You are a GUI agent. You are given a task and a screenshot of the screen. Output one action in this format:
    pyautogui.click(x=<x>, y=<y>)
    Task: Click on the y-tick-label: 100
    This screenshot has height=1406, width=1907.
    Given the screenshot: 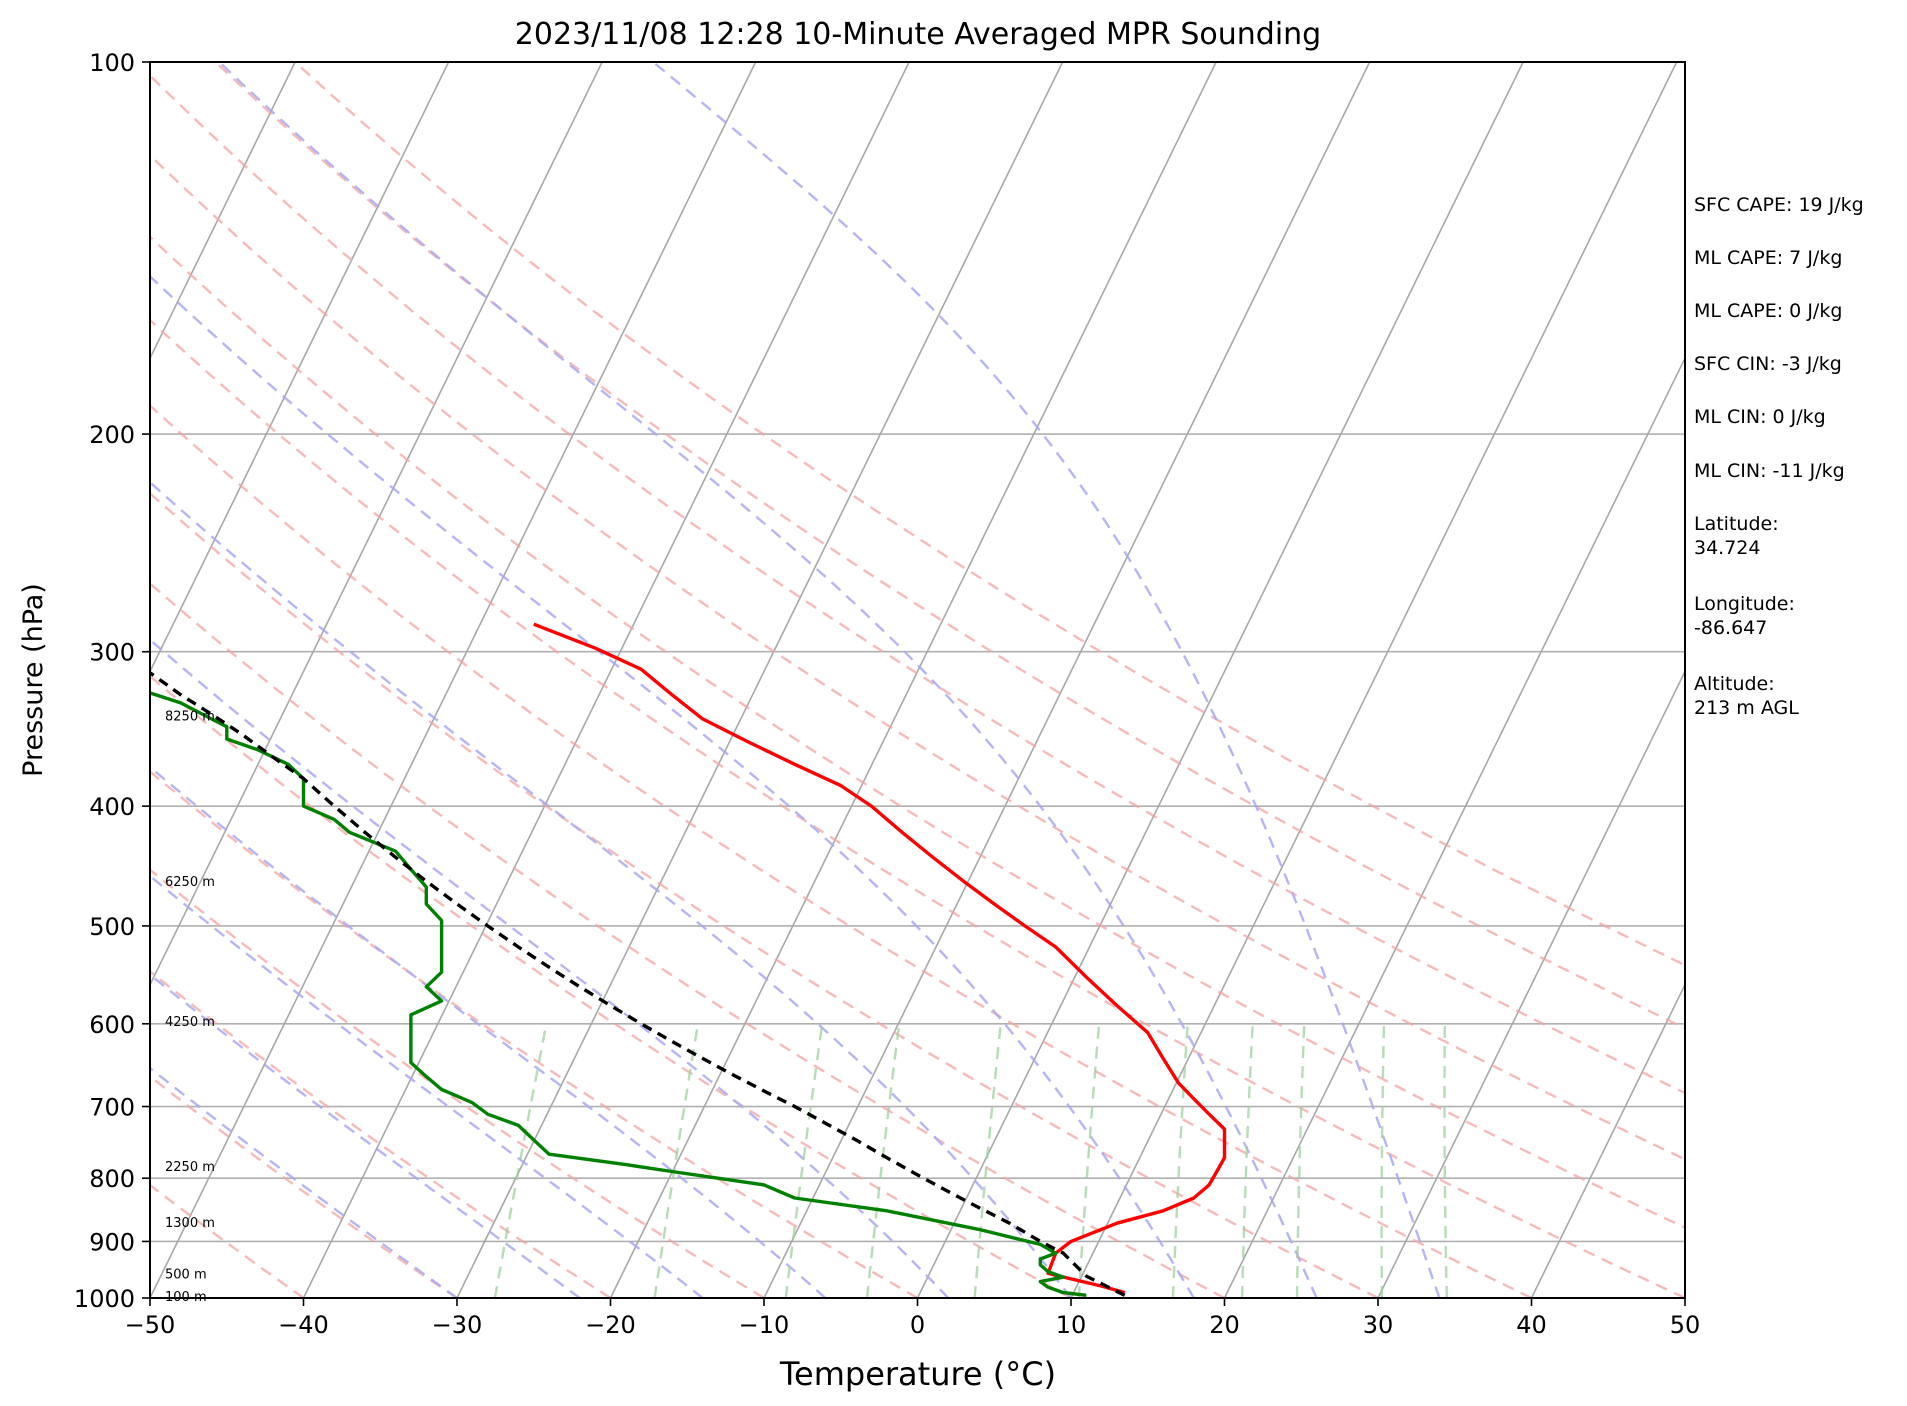 What is the action you would take?
    pyautogui.click(x=112, y=63)
    